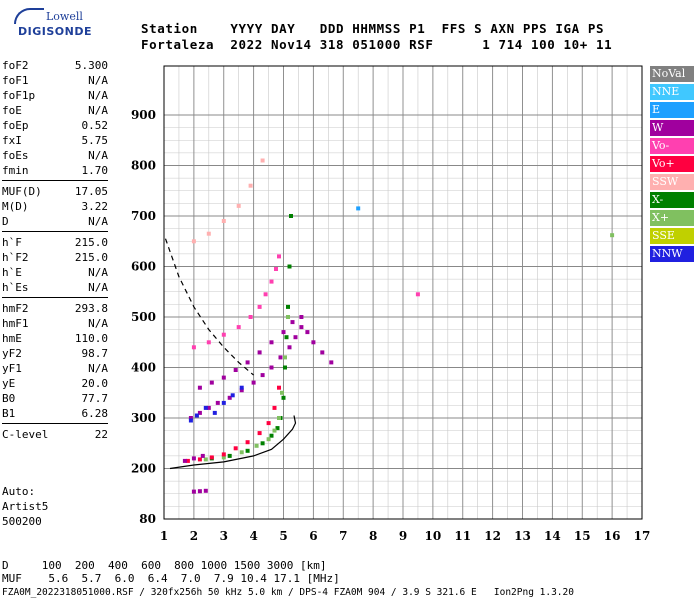 The image size is (700, 600). I want to click on param-value: 77.7, so click(95, 398).